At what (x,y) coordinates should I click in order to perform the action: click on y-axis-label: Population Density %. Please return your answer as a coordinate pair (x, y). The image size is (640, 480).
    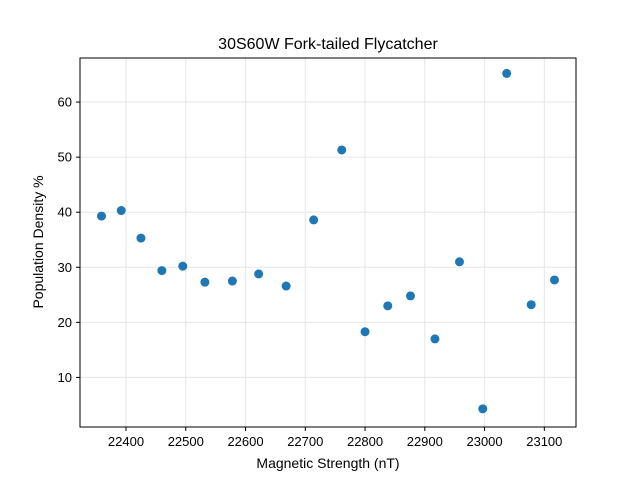
    Looking at the image, I should click on (38, 241).